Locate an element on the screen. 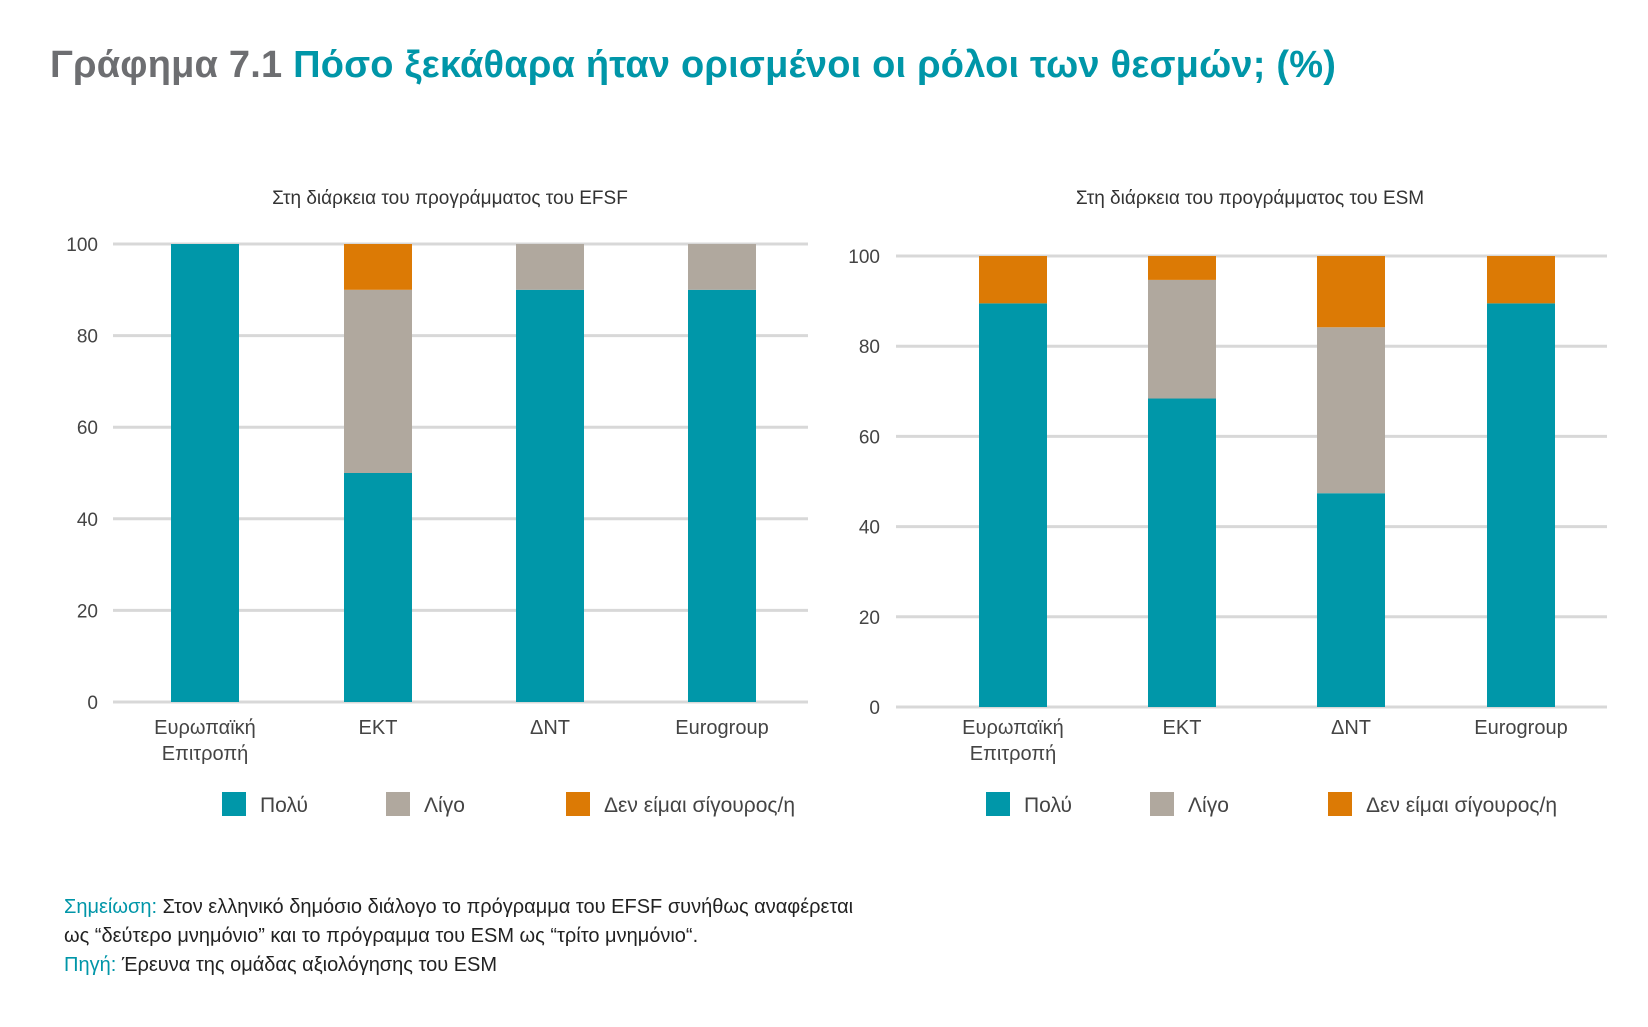 The width and height of the screenshot is (1648, 1027). chart2-bar-ευρωπαϊκή-επιτροπή-πολύ is located at coordinates (1013, 505).